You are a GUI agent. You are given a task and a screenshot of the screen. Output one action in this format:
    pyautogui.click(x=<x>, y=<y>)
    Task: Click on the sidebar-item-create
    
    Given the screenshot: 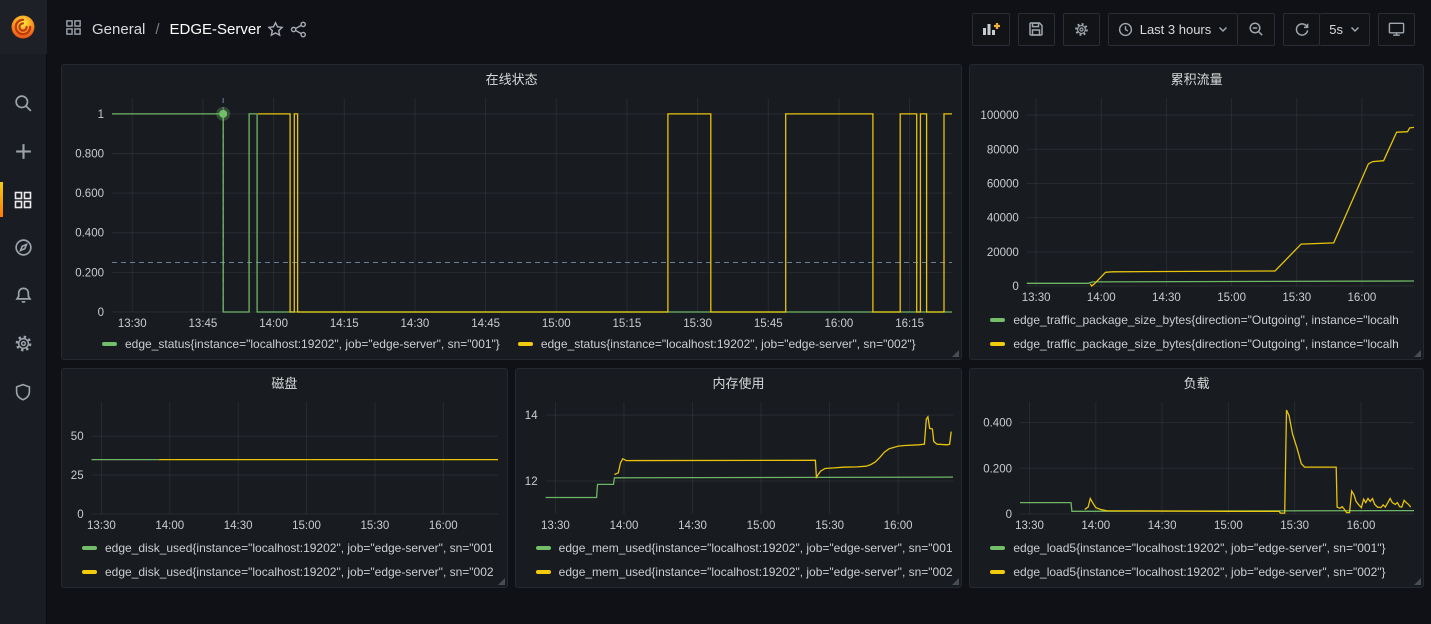 What is the action you would take?
    pyautogui.click(x=23, y=151)
    